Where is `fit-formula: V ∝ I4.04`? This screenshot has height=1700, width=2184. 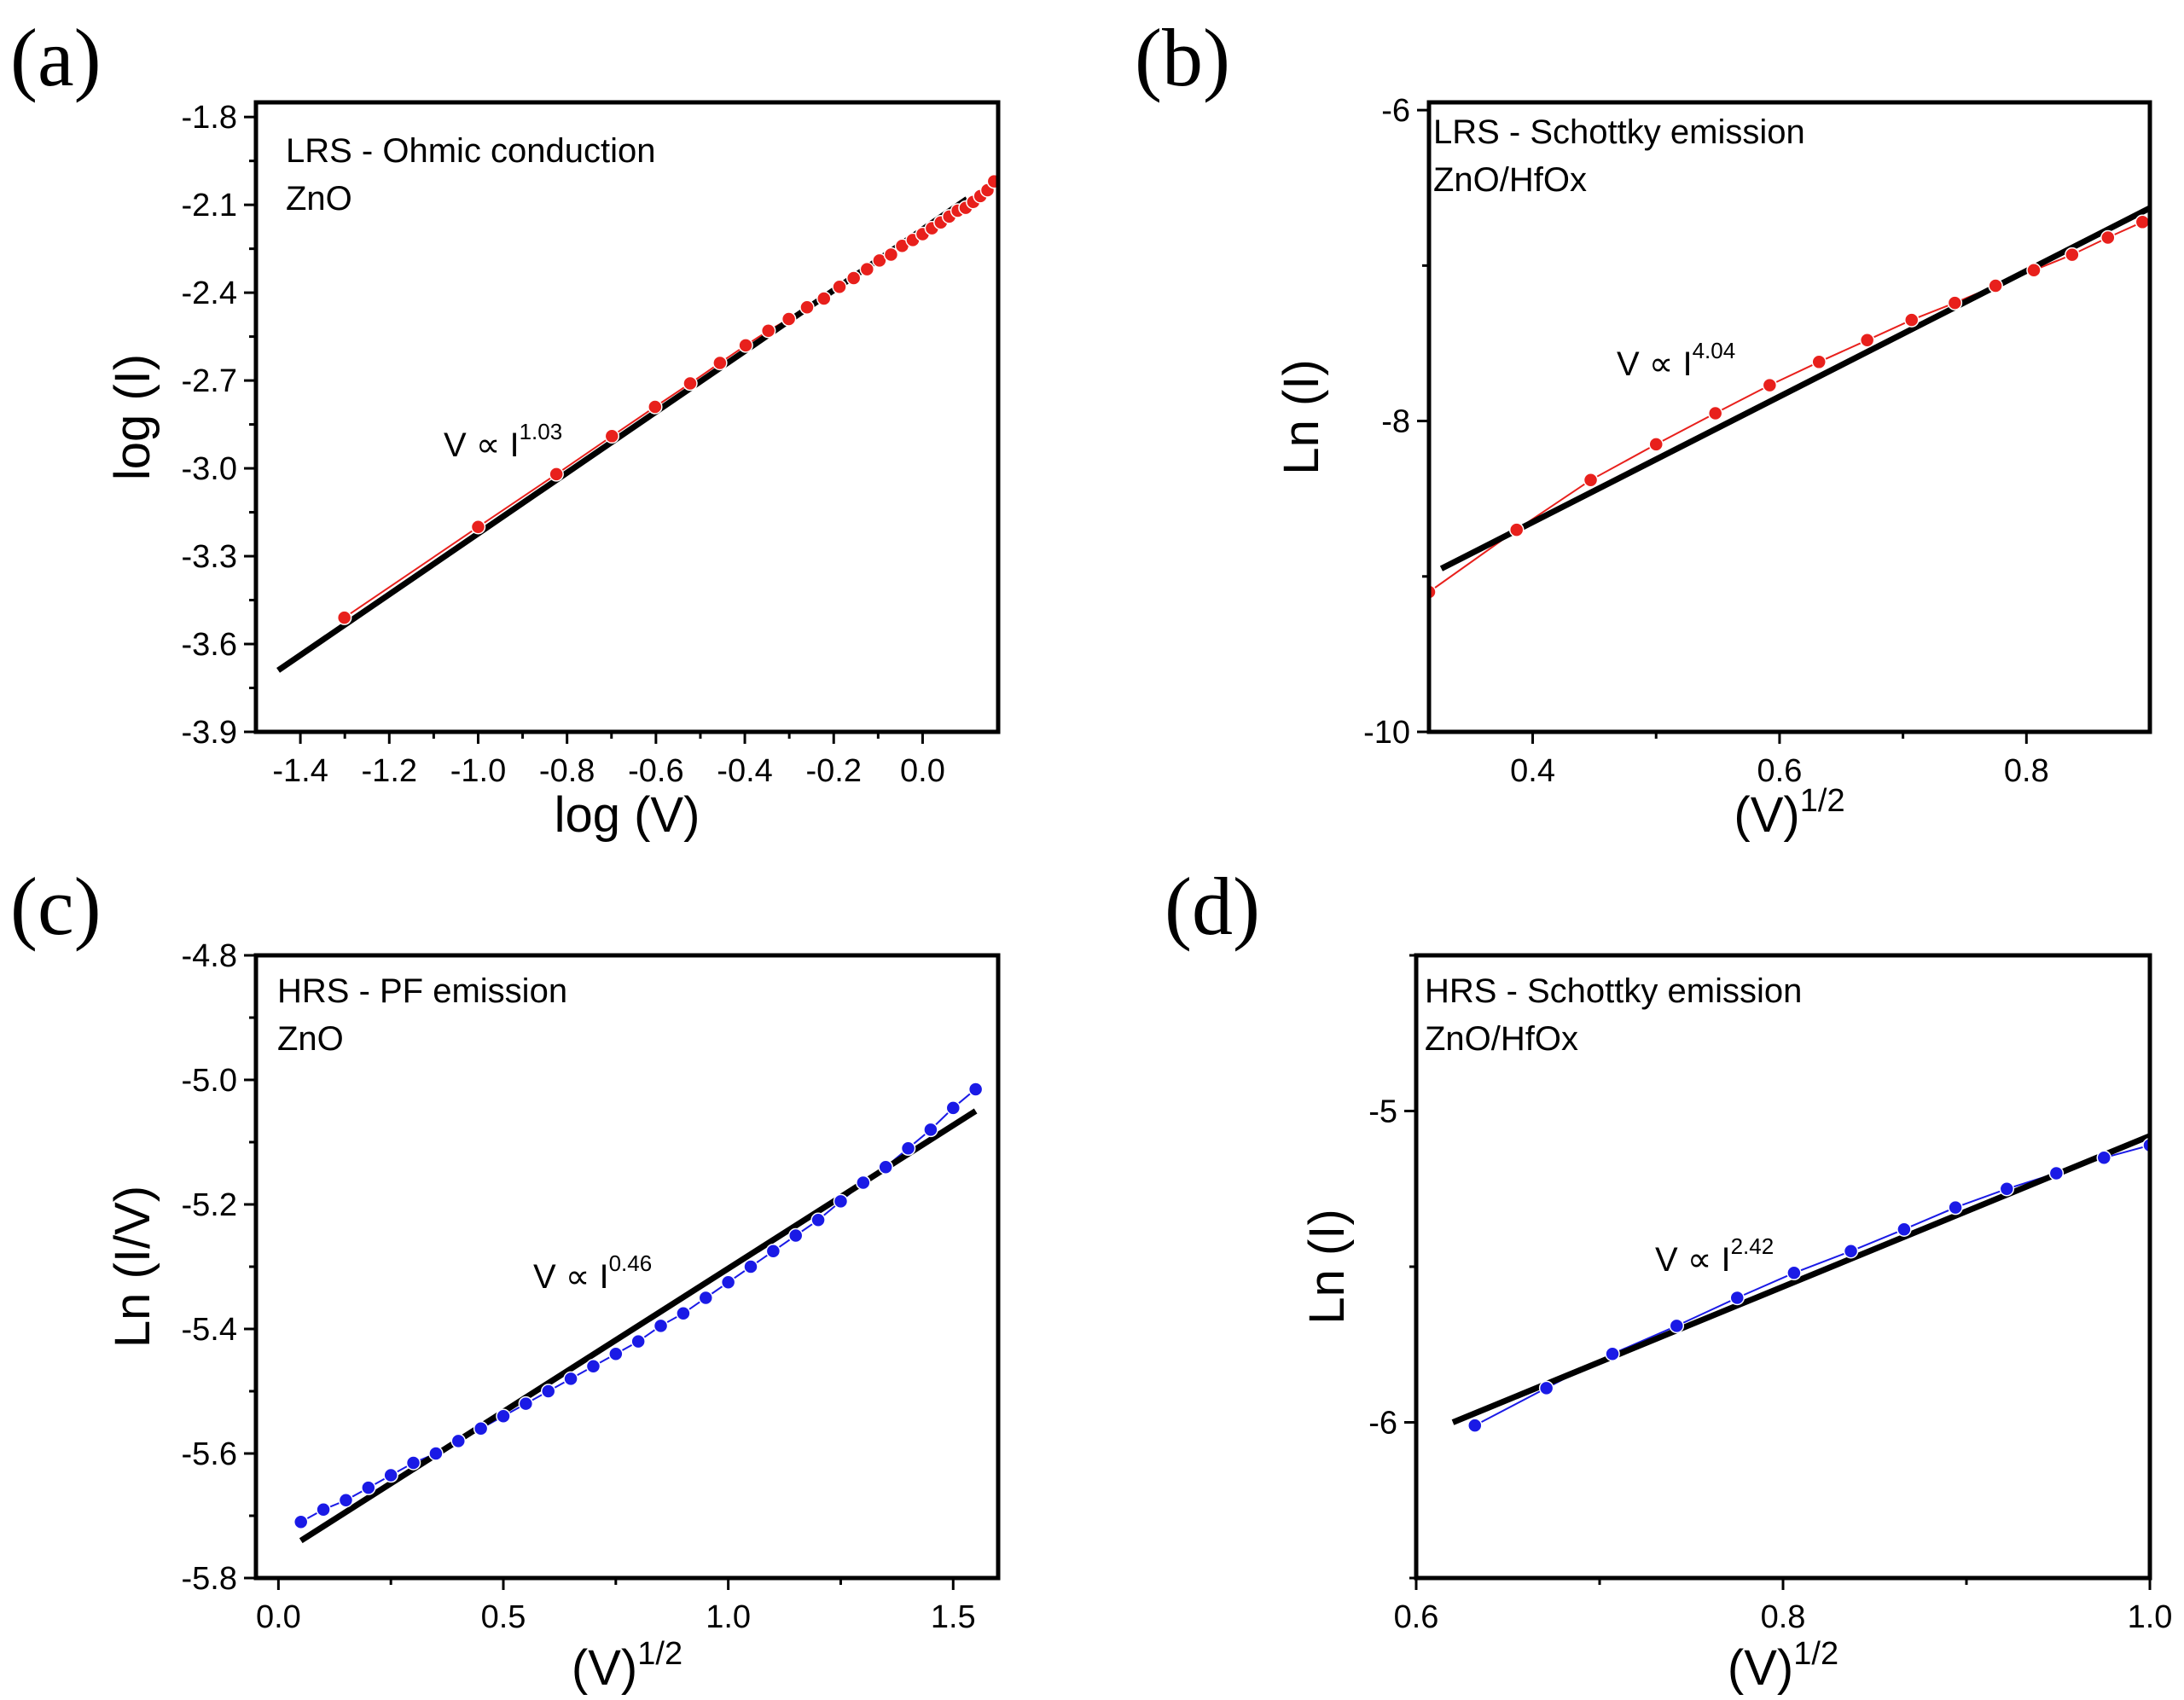
fit-formula: V ∝ I4.04 is located at coordinates (1676, 360).